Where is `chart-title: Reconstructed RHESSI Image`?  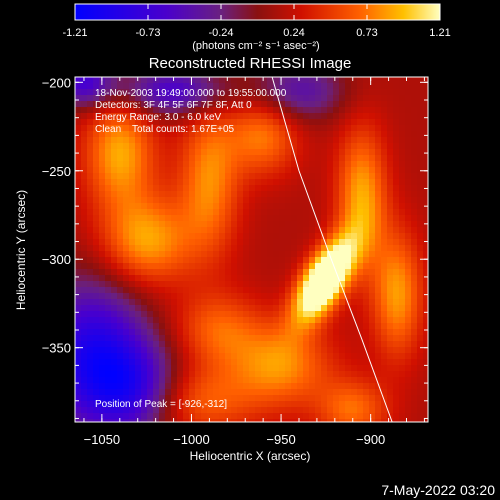 chart-title: Reconstructed RHESSI Image is located at coordinates (250, 63).